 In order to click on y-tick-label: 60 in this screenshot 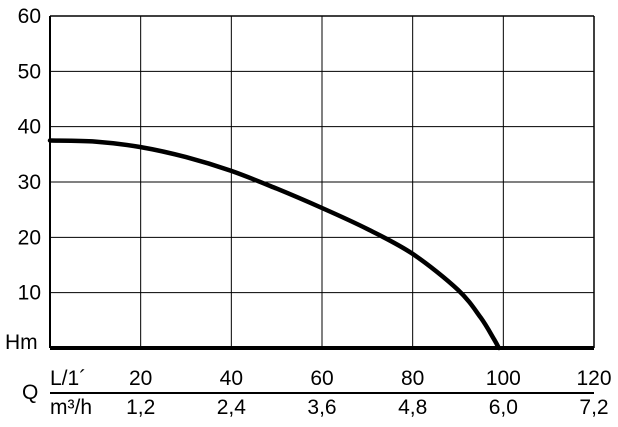, I will do `click(29, 16)`.